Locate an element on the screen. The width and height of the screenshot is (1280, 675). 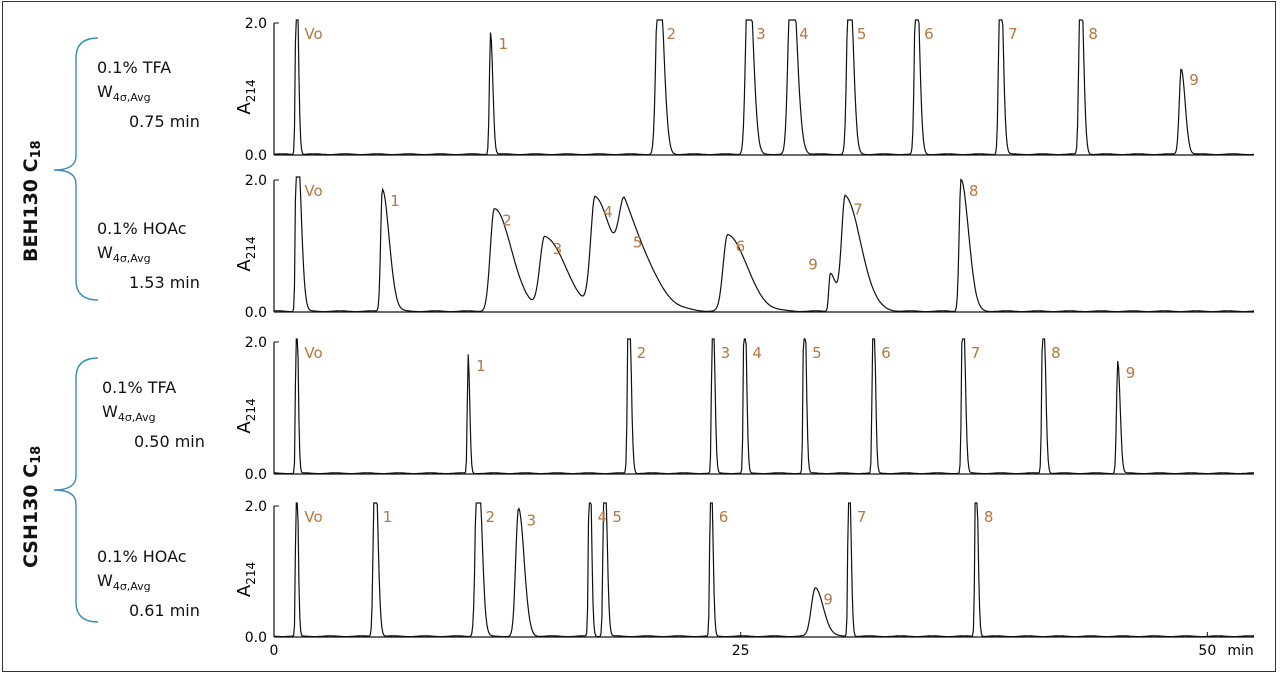
x-tick-label: 50 is located at coordinates (1207, 651).